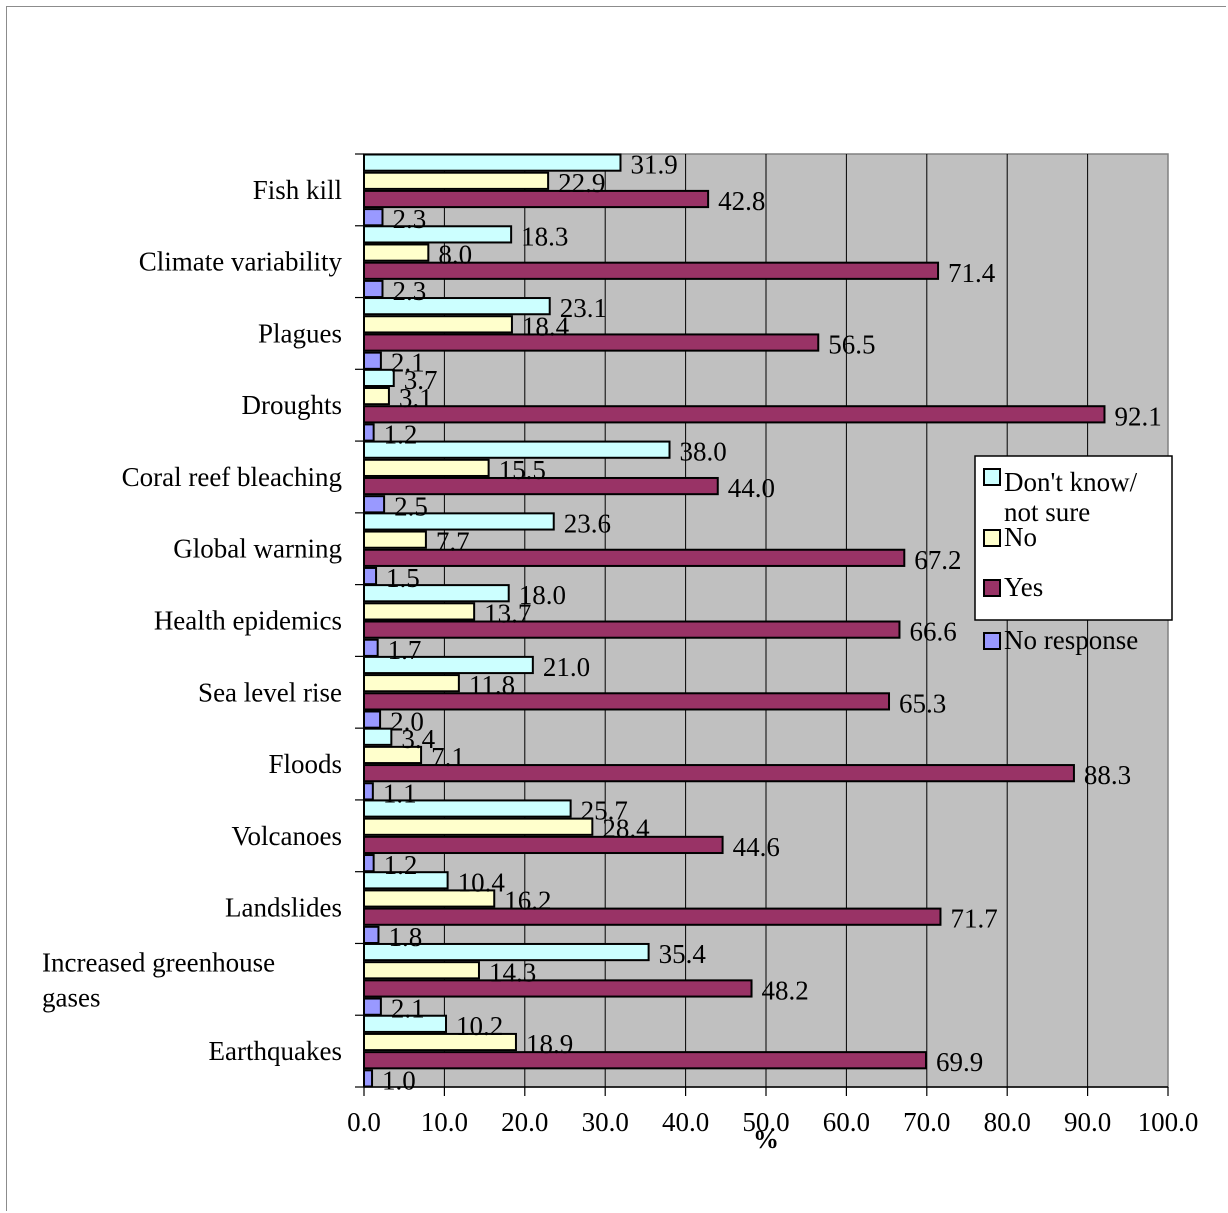 This screenshot has width=1228, height=1213. Describe the element at coordinates (581, 183) in the screenshot. I see `data-label-no: 22.9` at that location.